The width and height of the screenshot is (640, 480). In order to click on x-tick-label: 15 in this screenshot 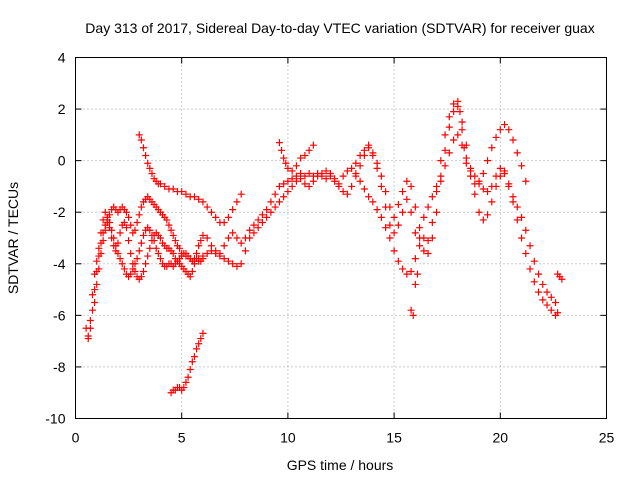, I will do `click(394, 438)`.